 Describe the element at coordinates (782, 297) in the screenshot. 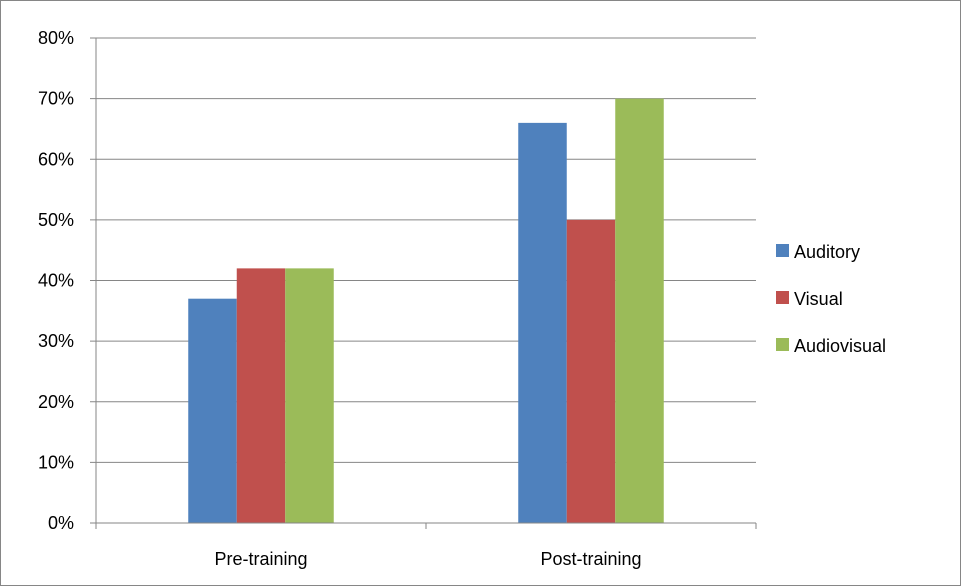

I see `legend-swatch-visual` at that location.